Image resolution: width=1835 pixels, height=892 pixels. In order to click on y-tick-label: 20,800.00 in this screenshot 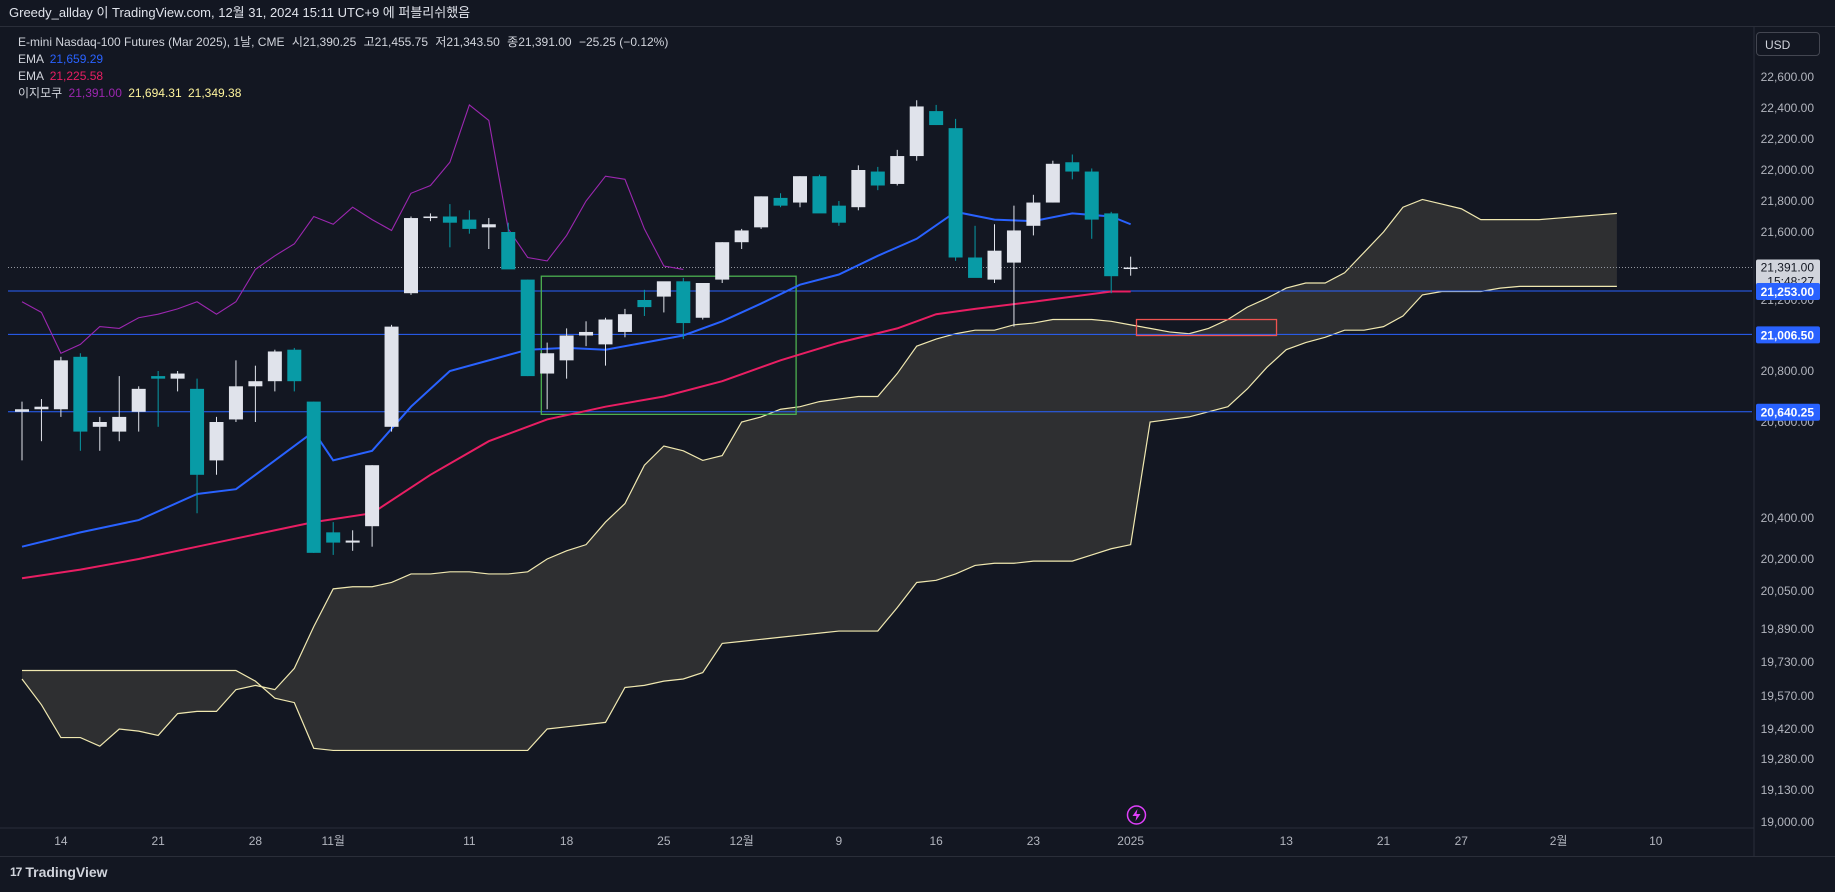, I will do `click(1788, 371)`.